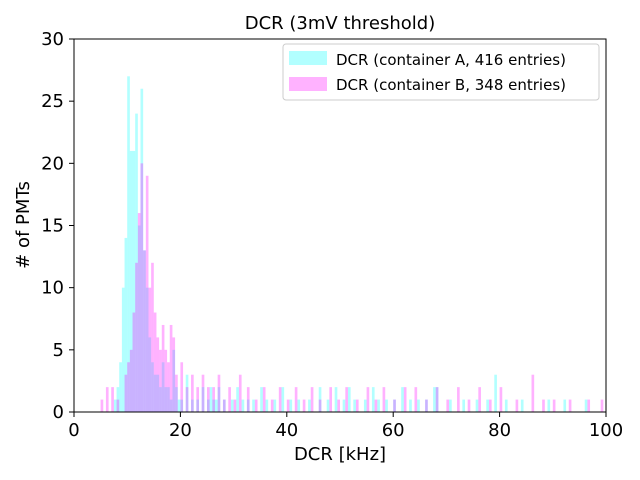 This screenshot has height=480, width=640. What do you see at coordinates (308, 84) in the screenshot?
I see `legend-swatch-container-b` at bounding box center [308, 84].